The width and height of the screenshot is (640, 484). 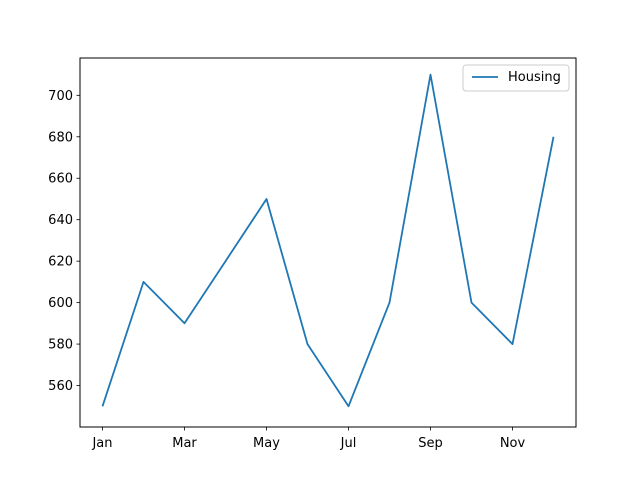 I want to click on legend-box, so click(x=516, y=78).